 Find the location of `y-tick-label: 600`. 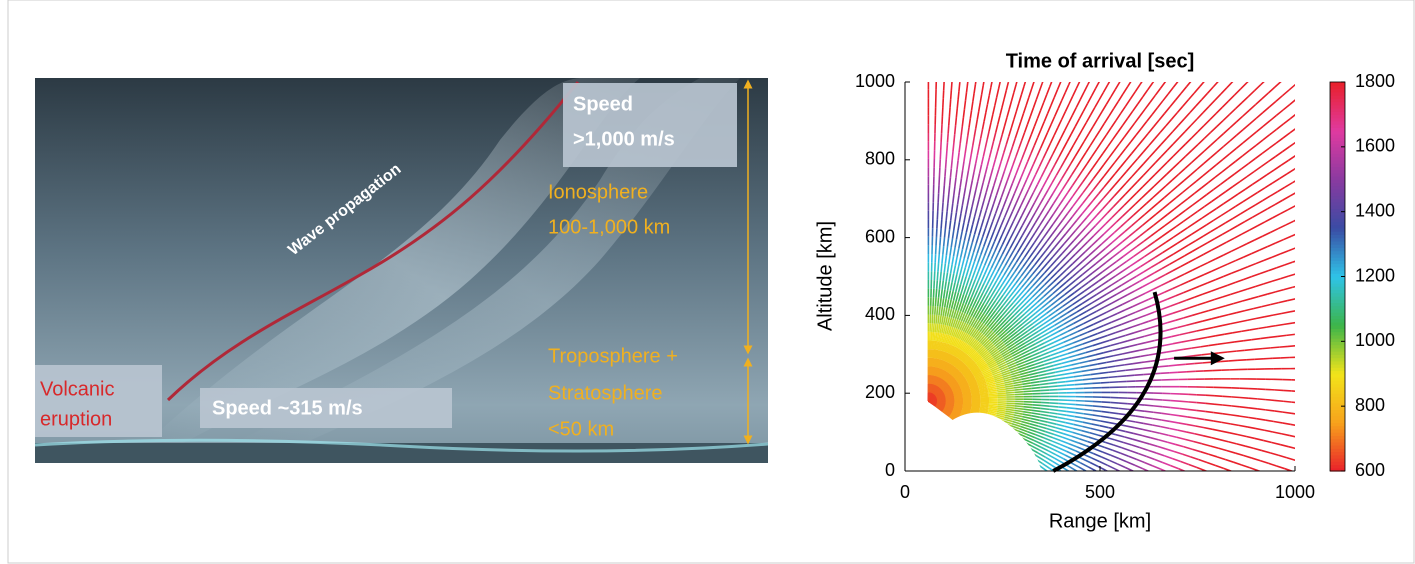

y-tick-label: 600 is located at coordinates (880, 236).